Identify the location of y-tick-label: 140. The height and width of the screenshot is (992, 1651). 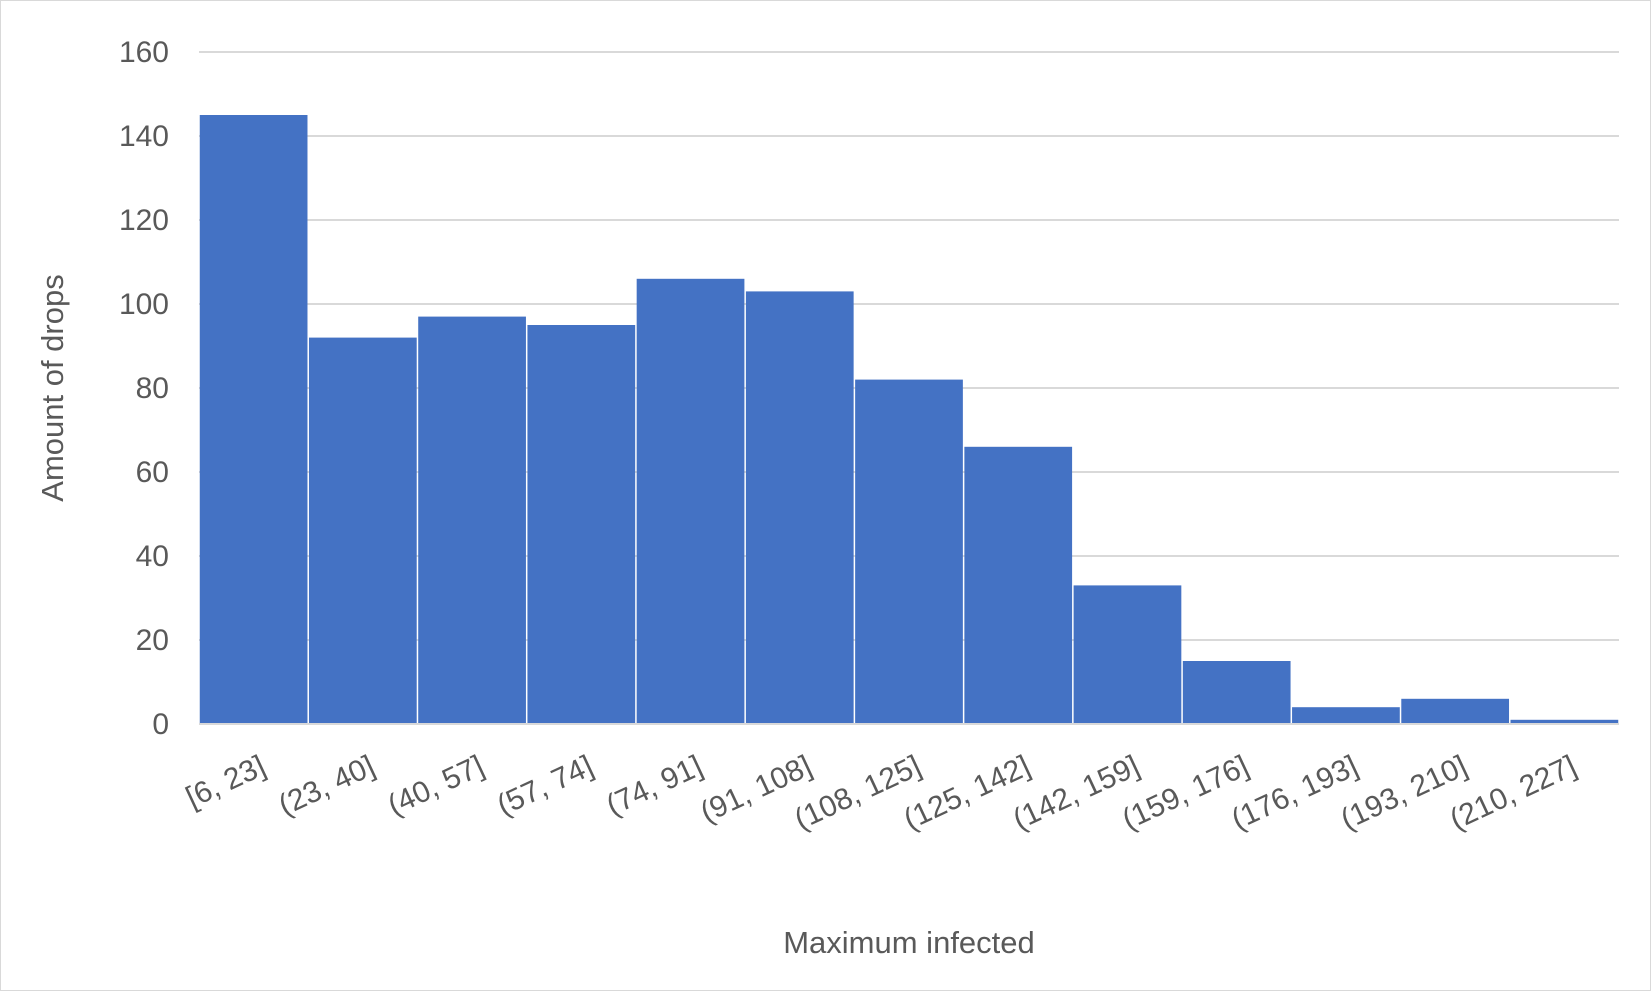
(144, 136).